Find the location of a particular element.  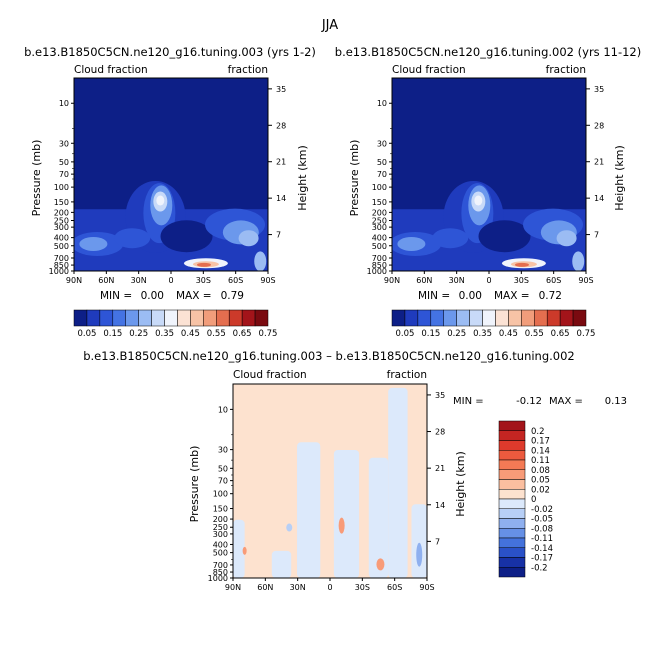

positive-spot is located at coordinates (380, 564).